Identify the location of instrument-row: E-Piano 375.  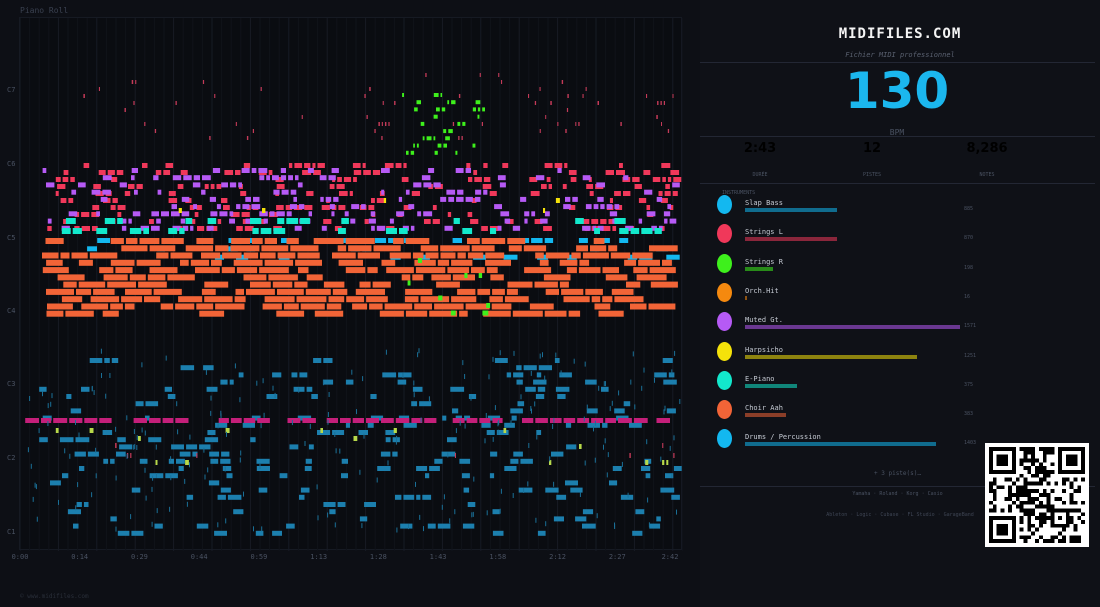
(897, 385).